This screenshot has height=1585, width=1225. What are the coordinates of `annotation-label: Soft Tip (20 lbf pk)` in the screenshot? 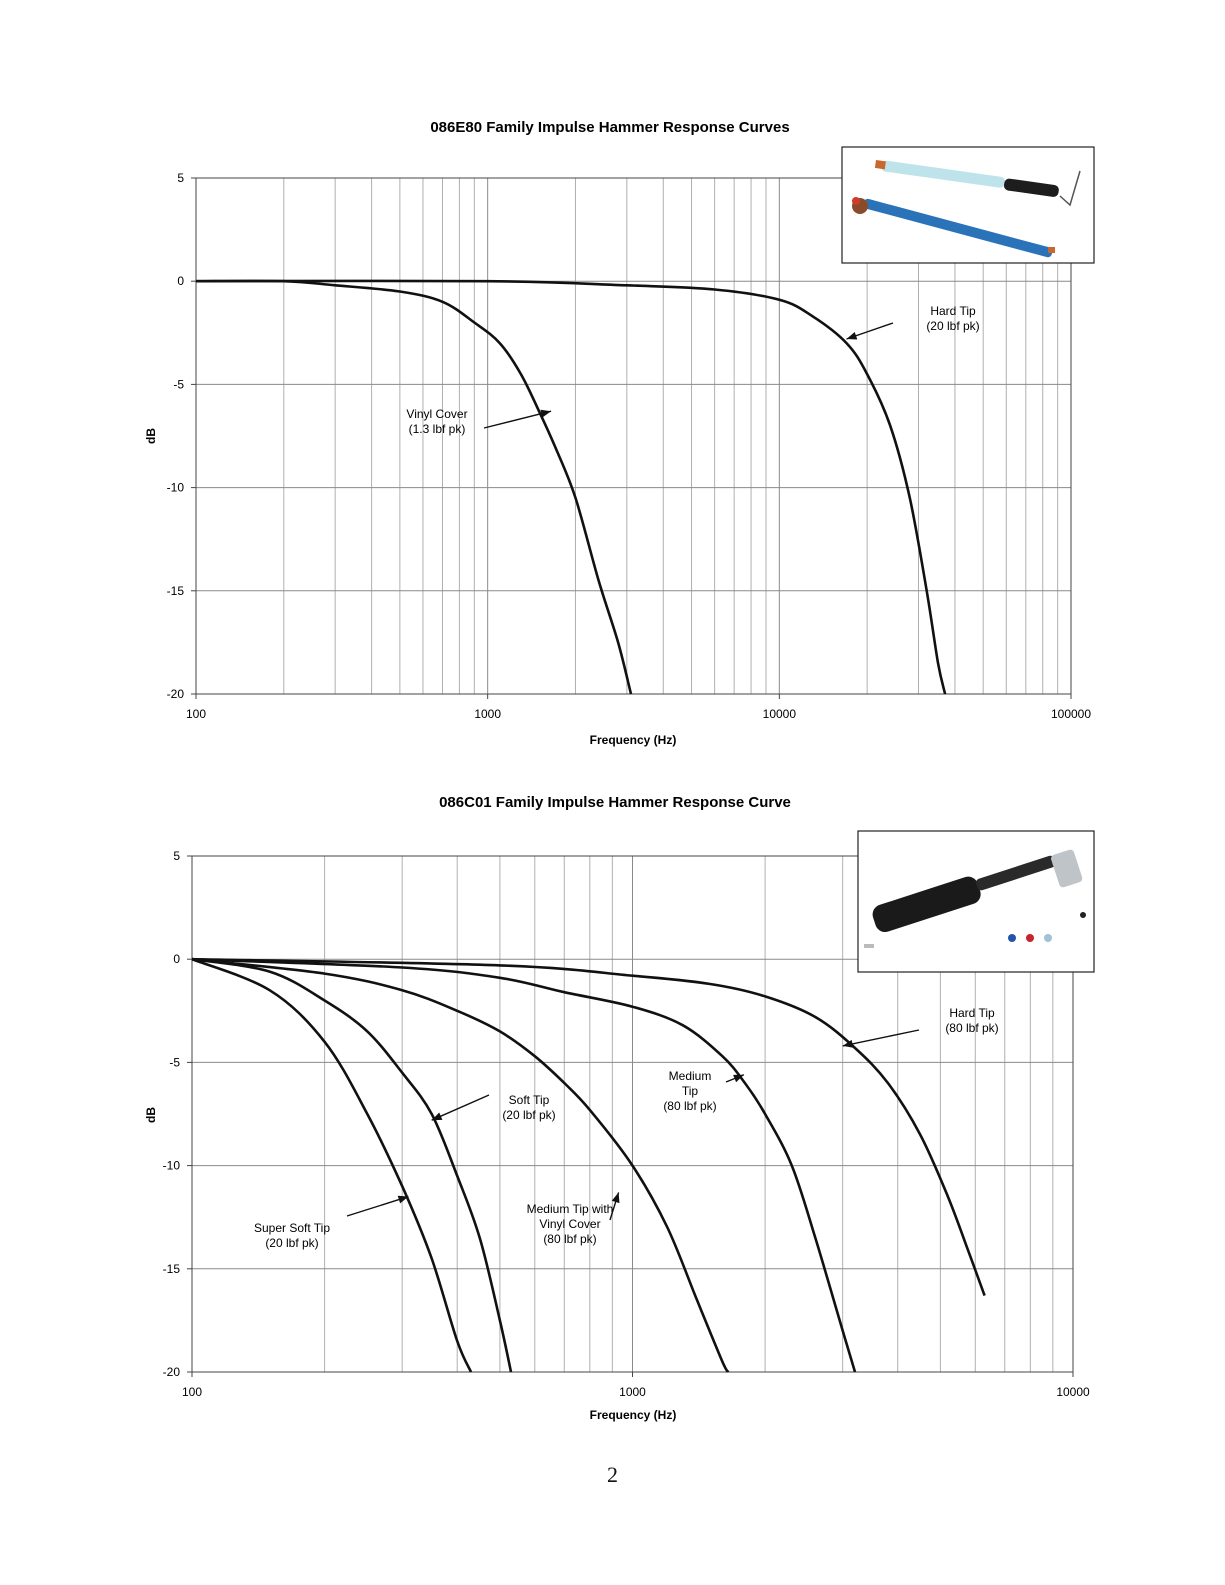 It's located at (528, 1107).